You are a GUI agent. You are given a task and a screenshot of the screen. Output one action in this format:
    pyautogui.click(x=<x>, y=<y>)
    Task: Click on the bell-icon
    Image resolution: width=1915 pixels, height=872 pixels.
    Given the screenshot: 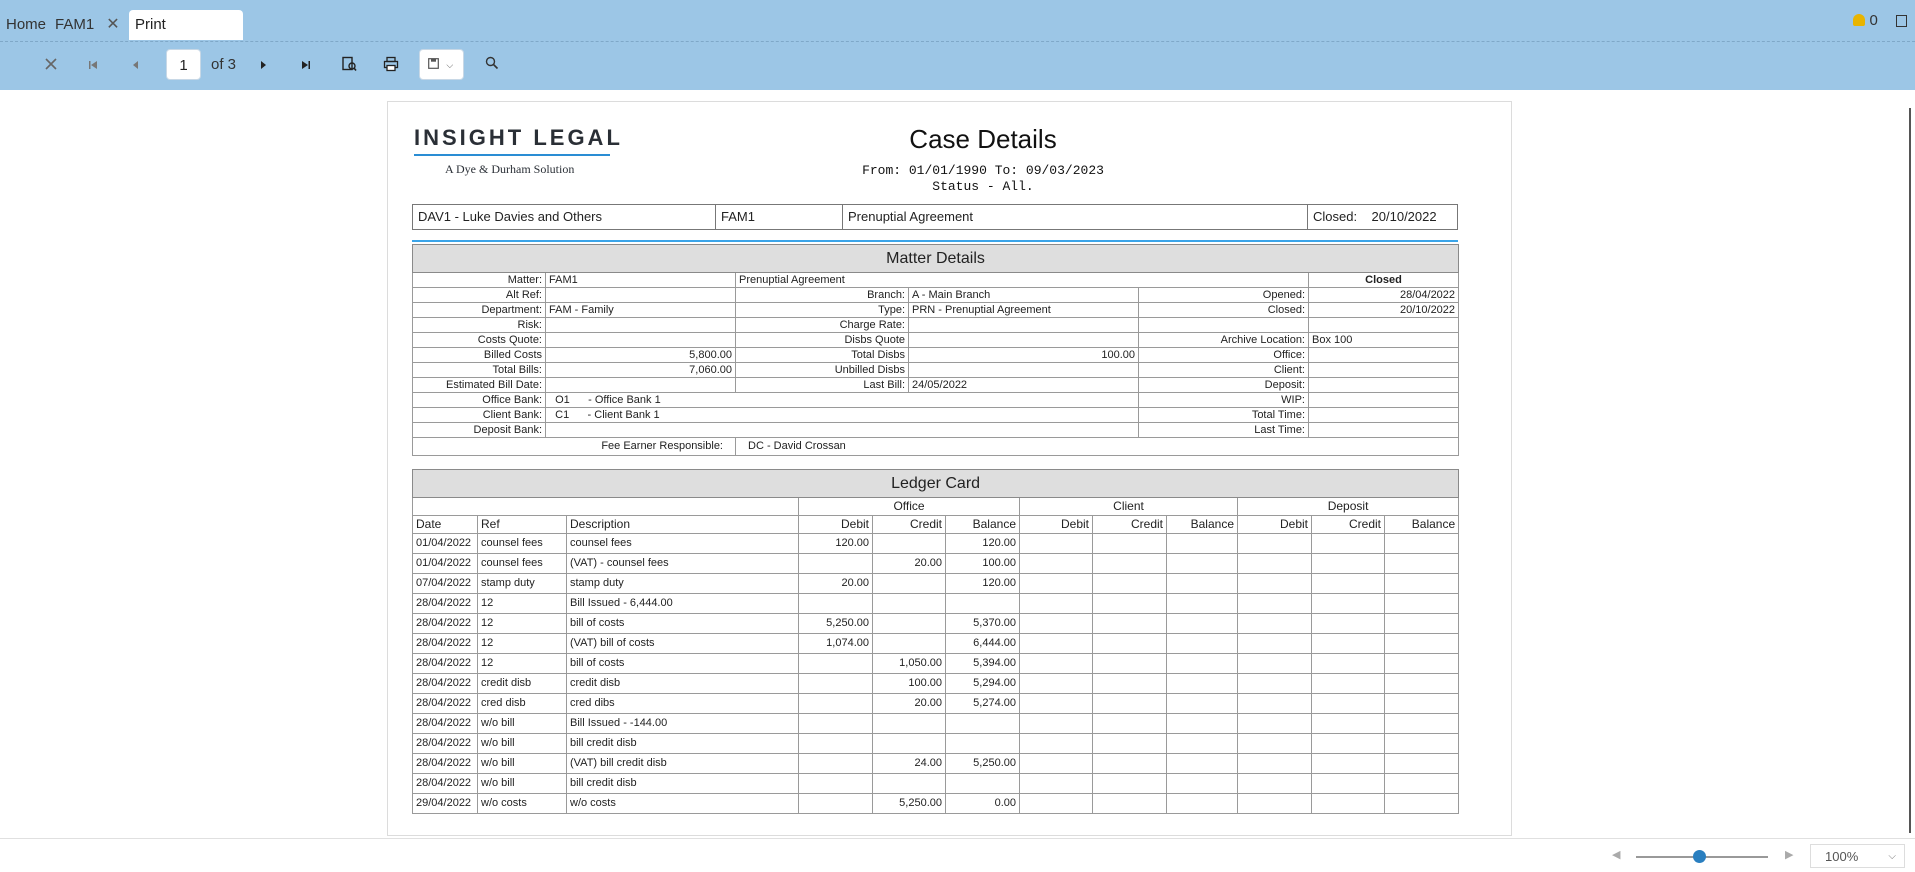 What is the action you would take?
    pyautogui.click(x=1859, y=20)
    